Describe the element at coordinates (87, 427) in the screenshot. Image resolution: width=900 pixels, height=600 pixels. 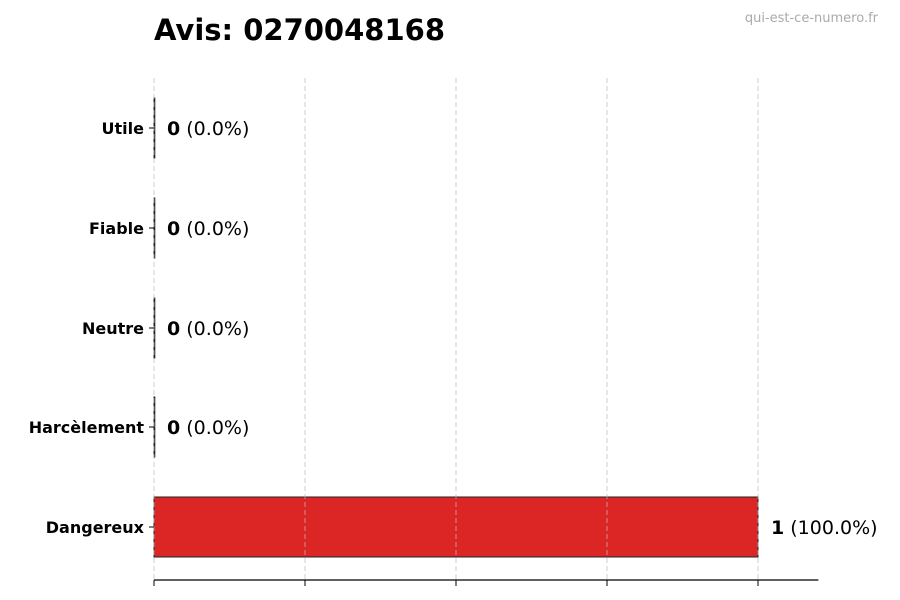
I see `y-tick-label: Harcèlement` at that location.